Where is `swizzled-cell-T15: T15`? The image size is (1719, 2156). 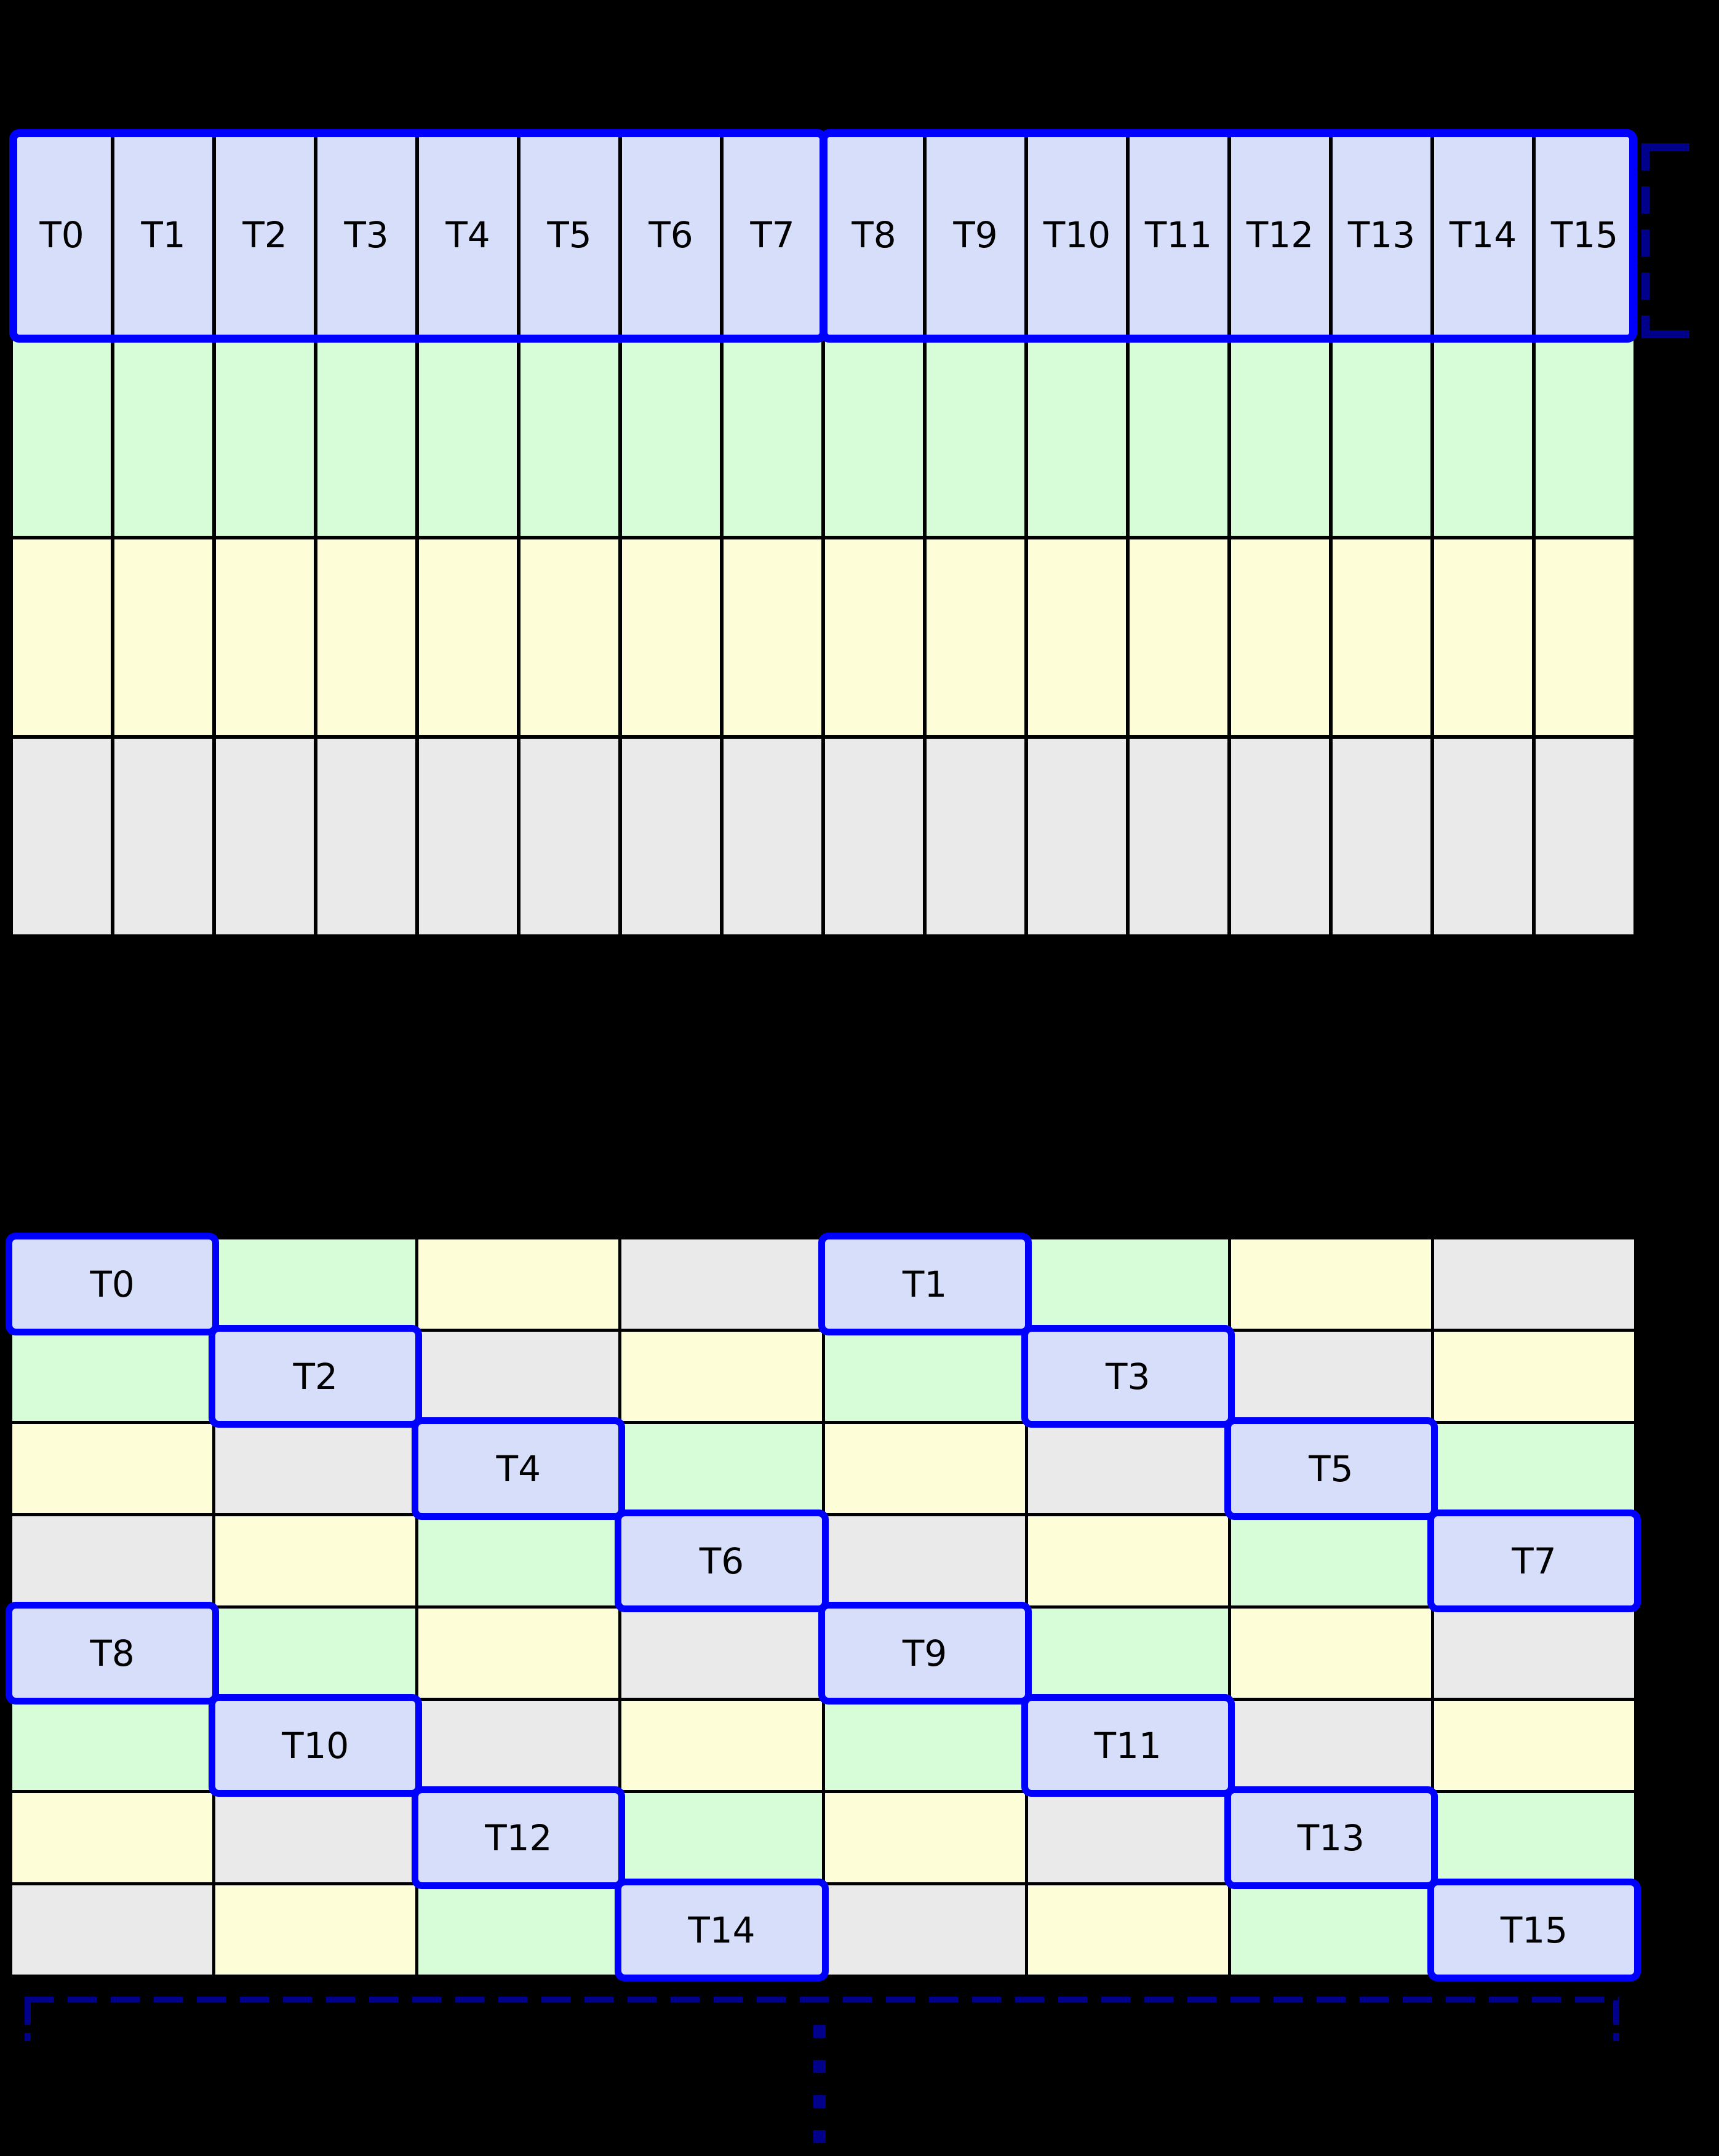 swizzled-cell-T15: T15 is located at coordinates (1534, 1930).